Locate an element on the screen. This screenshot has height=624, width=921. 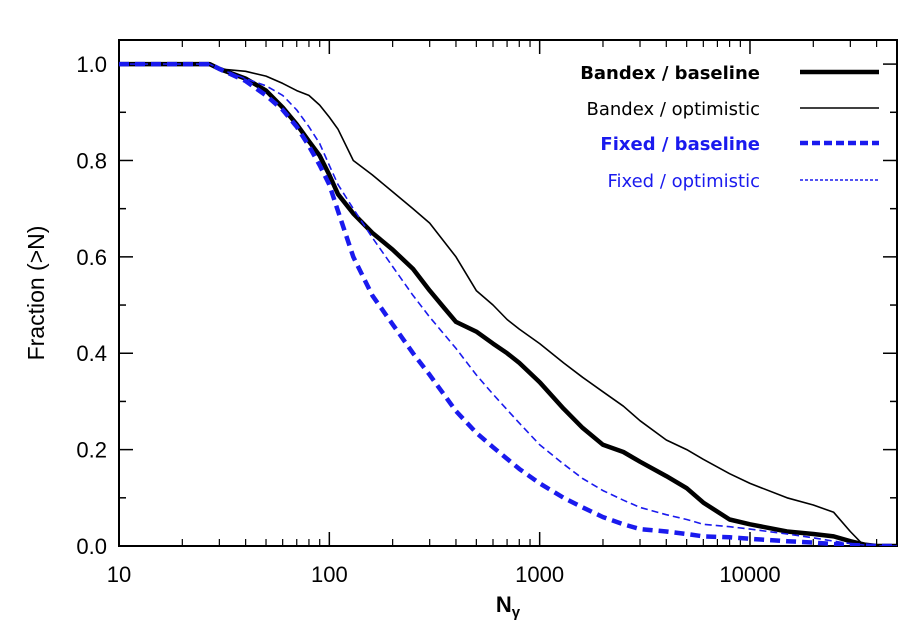
legend-label: Fixed / baseline is located at coordinates (680, 144).